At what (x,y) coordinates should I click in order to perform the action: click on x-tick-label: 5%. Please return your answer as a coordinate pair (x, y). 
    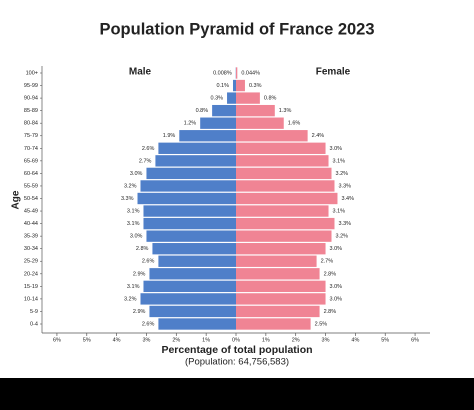
    Looking at the image, I should click on (385, 340).